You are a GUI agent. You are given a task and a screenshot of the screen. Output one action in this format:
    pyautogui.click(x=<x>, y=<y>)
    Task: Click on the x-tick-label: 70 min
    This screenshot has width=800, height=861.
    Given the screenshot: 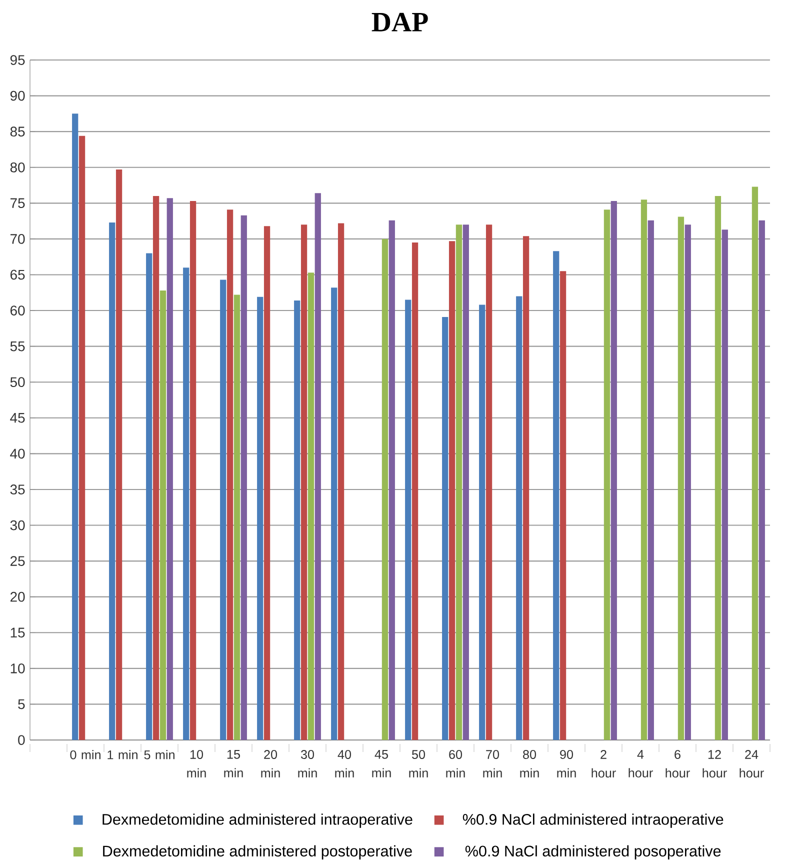 What is the action you would take?
    pyautogui.click(x=492, y=764)
    